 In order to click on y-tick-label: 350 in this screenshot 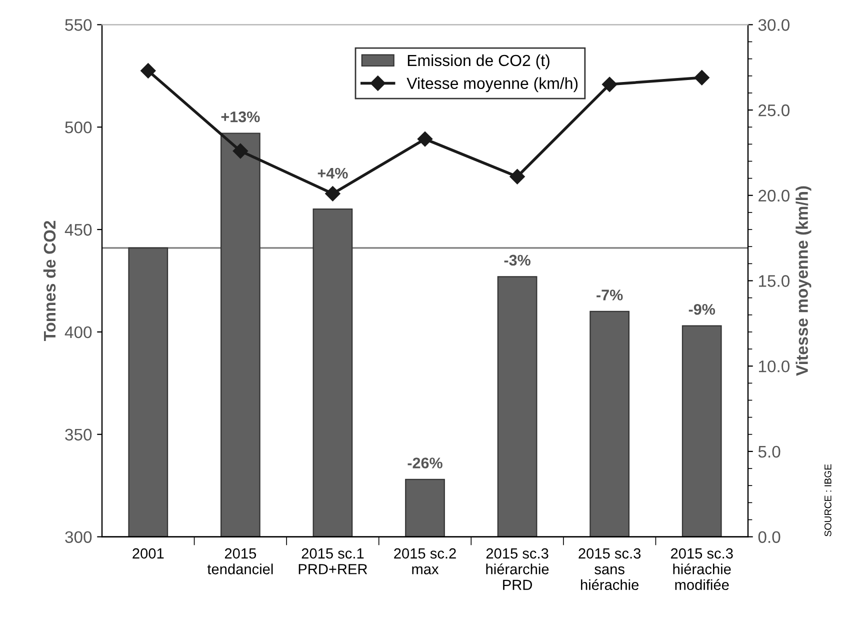, I will do `click(78, 434)`.